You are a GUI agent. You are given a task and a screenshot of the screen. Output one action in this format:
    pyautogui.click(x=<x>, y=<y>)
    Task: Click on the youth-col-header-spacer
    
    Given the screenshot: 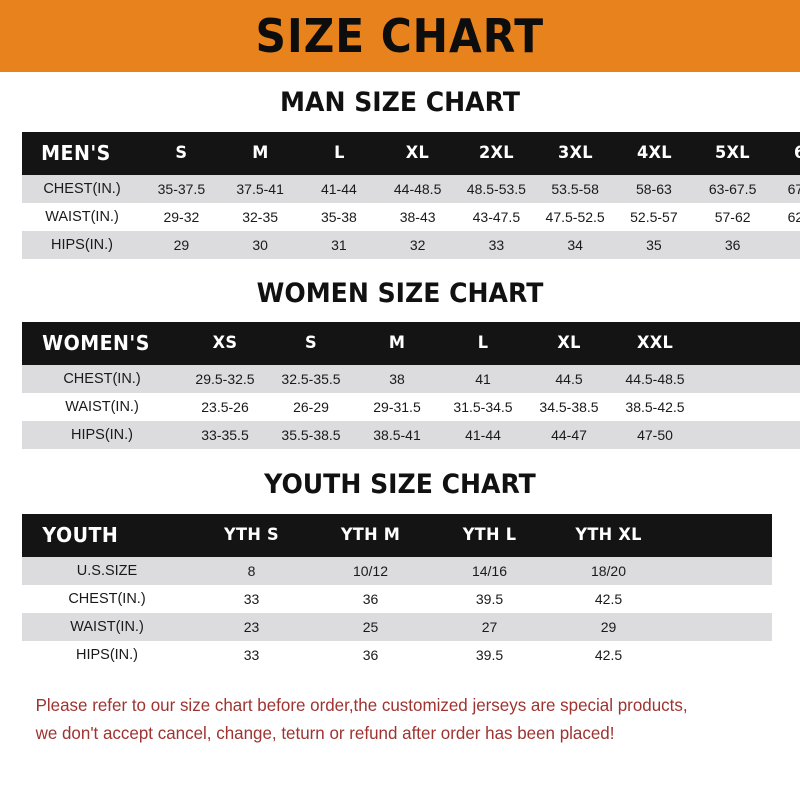 What is the action you would take?
    pyautogui.click(x=720, y=535)
    